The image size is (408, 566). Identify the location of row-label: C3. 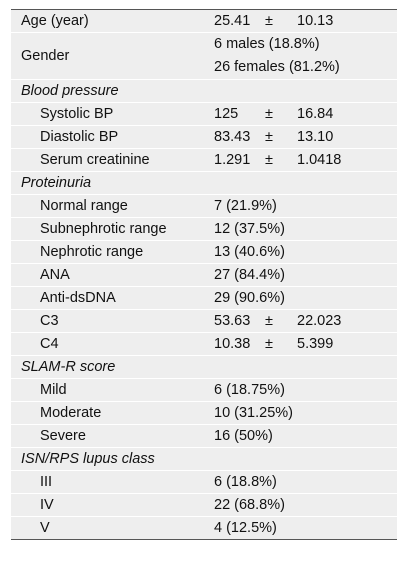
(49, 321).